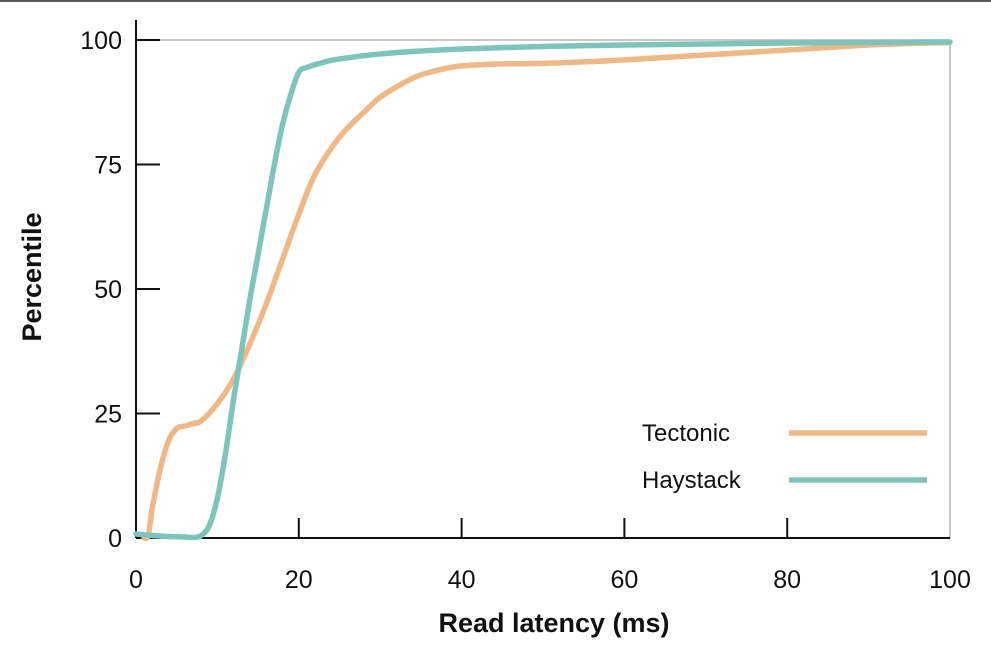 This screenshot has width=991, height=652. Describe the element at coordinates (787, 580) in the screenshot. I see `x-tick-label: 80` at that location.